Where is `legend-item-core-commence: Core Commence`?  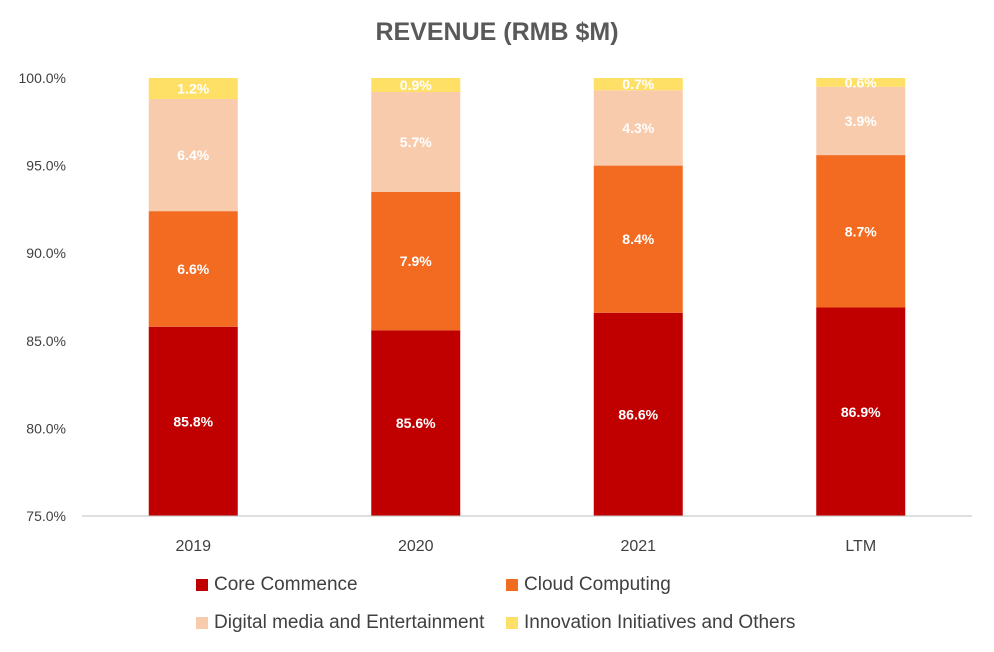 legend-item-core-commence: Core Commence is located at coordinates (277, 585).